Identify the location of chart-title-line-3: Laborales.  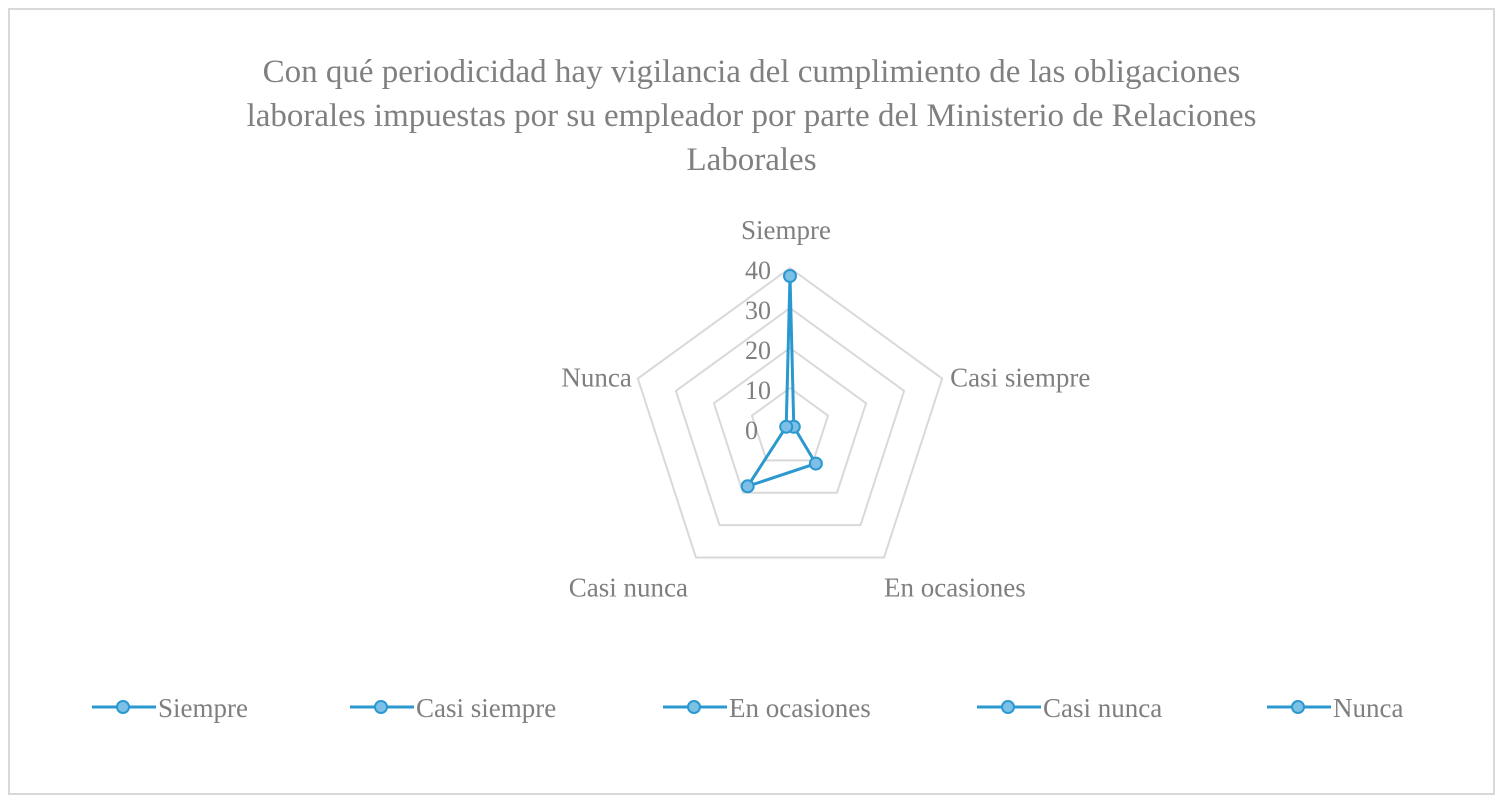
(751, 160).